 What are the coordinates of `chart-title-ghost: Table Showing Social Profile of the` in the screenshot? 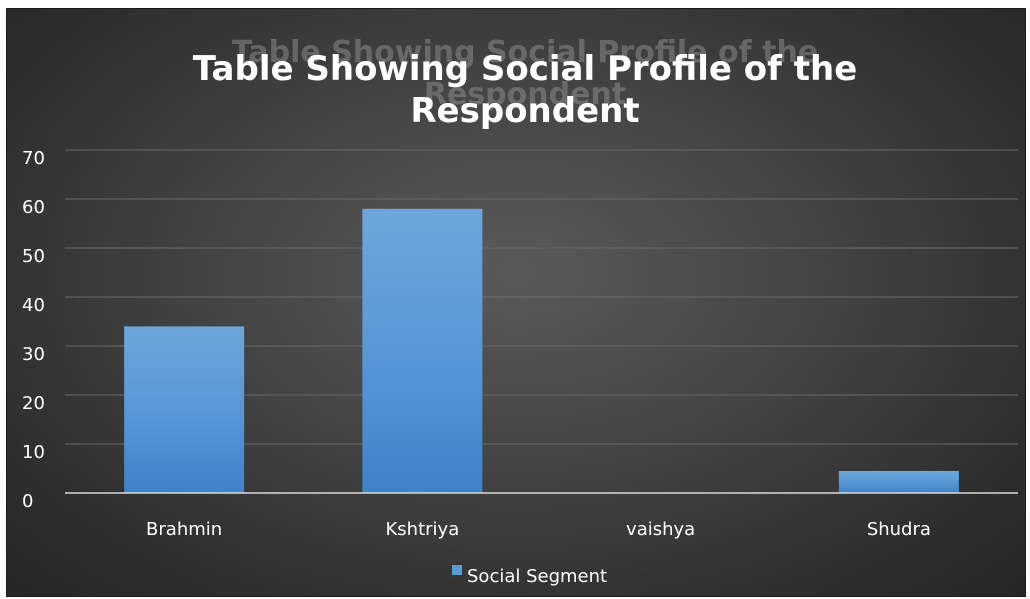 It's located at (525, 52).